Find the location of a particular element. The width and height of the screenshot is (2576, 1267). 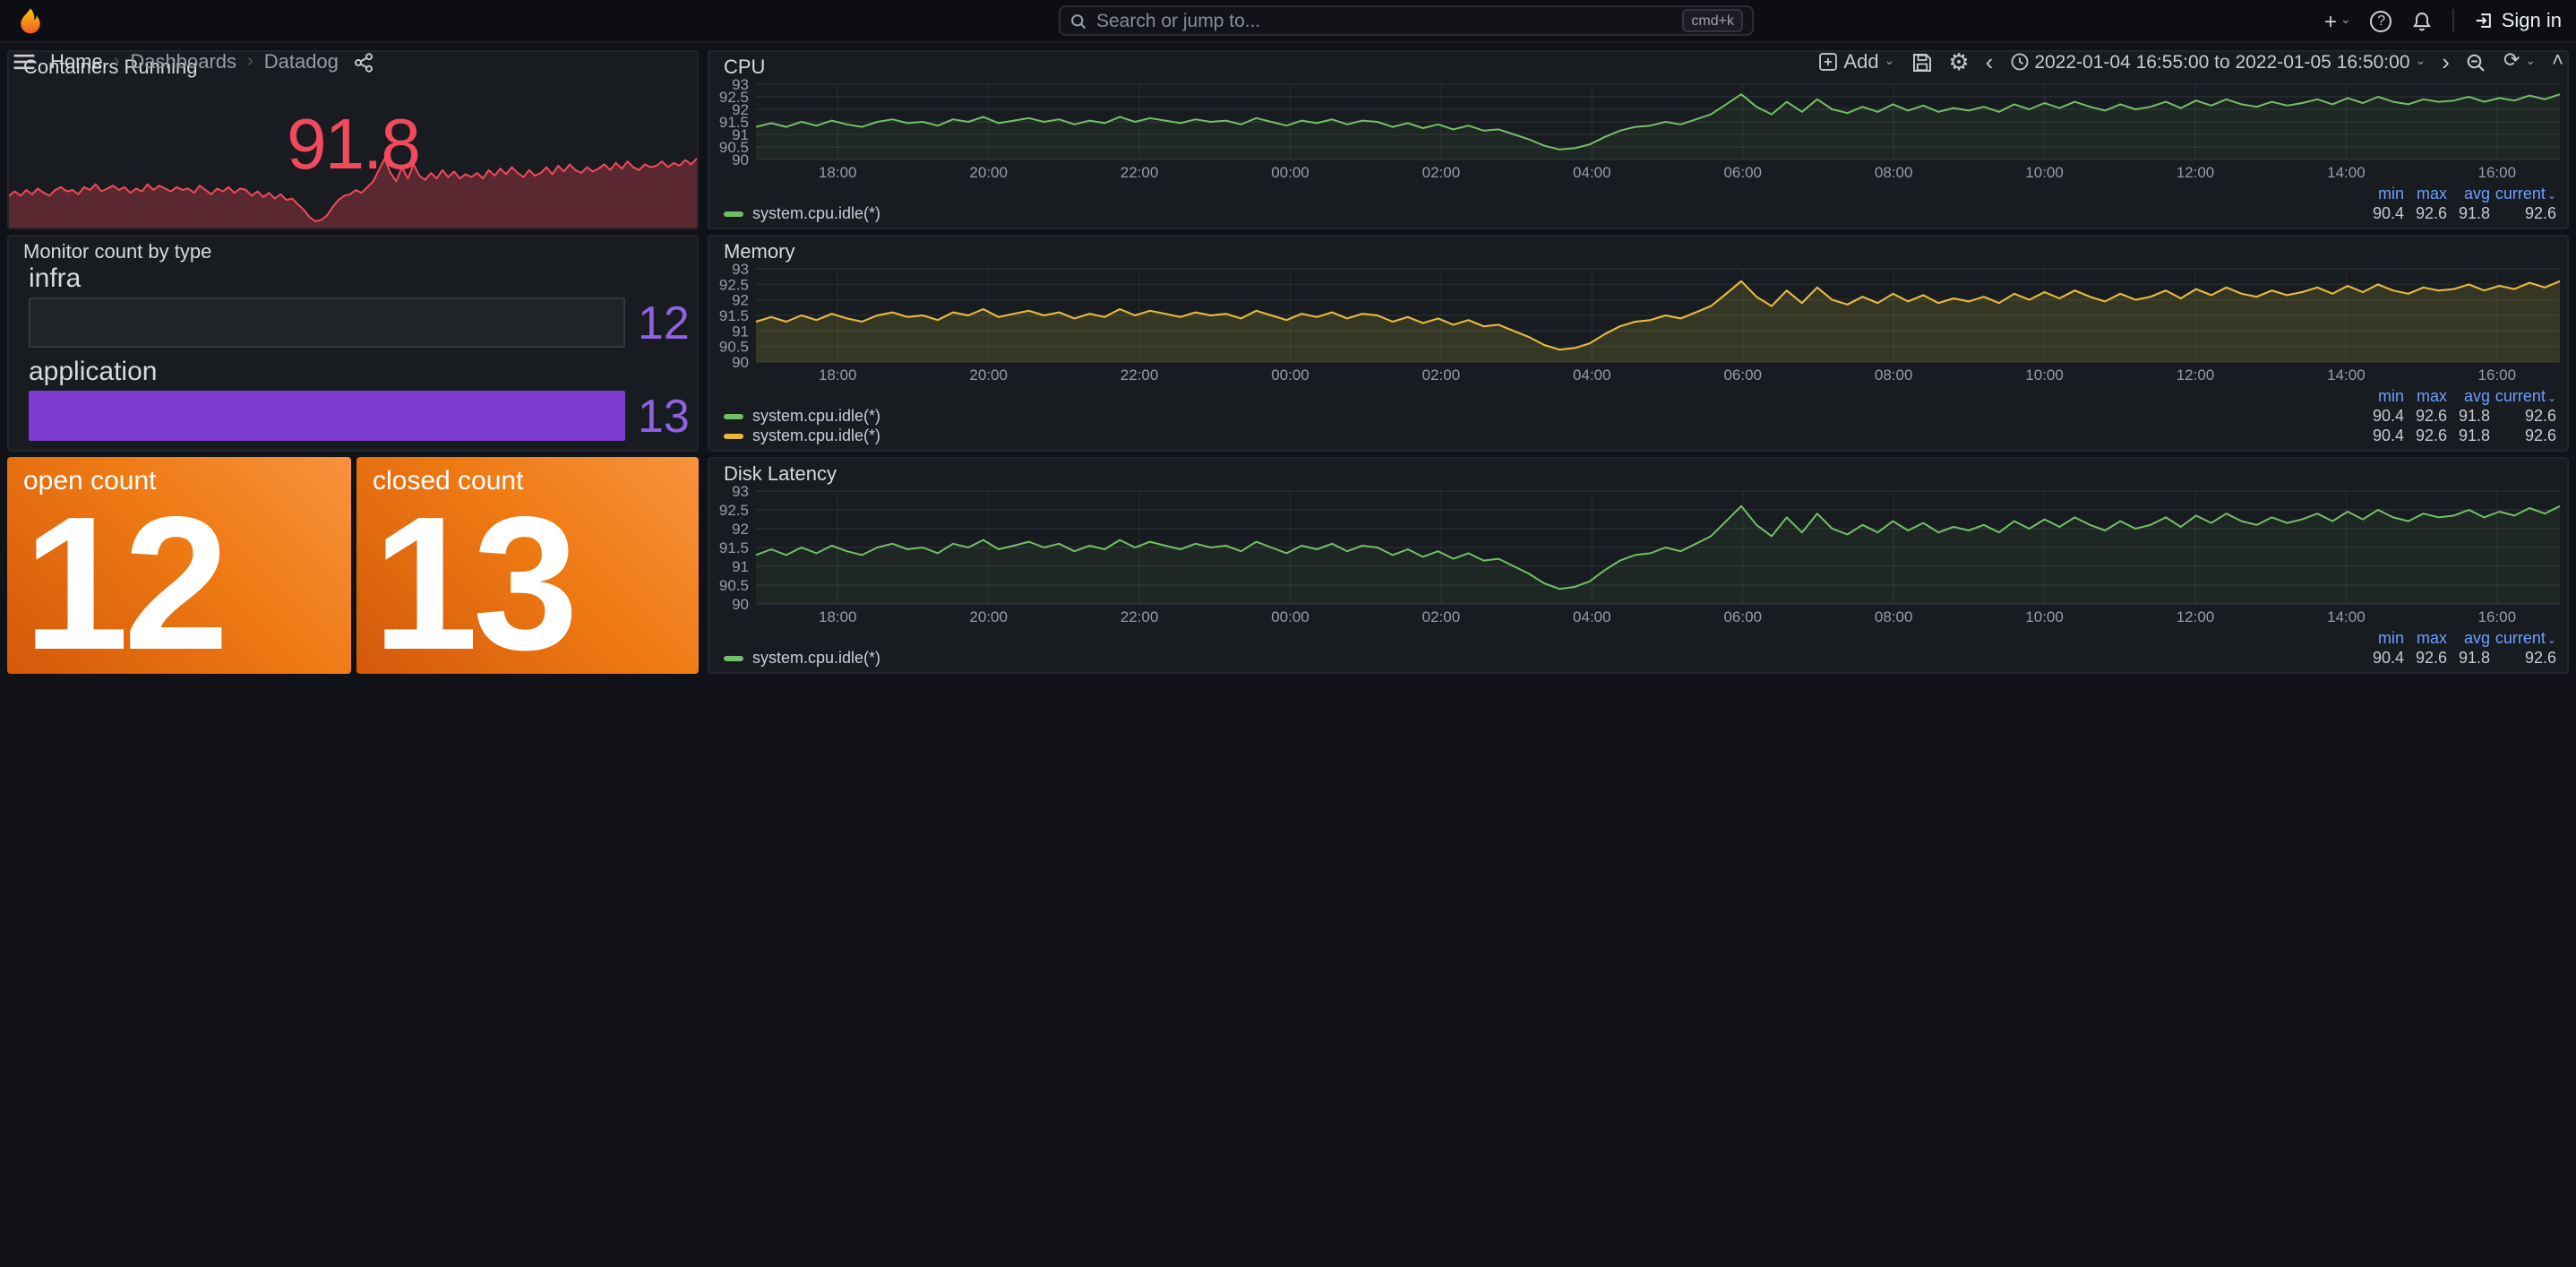

sort-caret-icon: ⌄ is located at coordinates (2551, 399).